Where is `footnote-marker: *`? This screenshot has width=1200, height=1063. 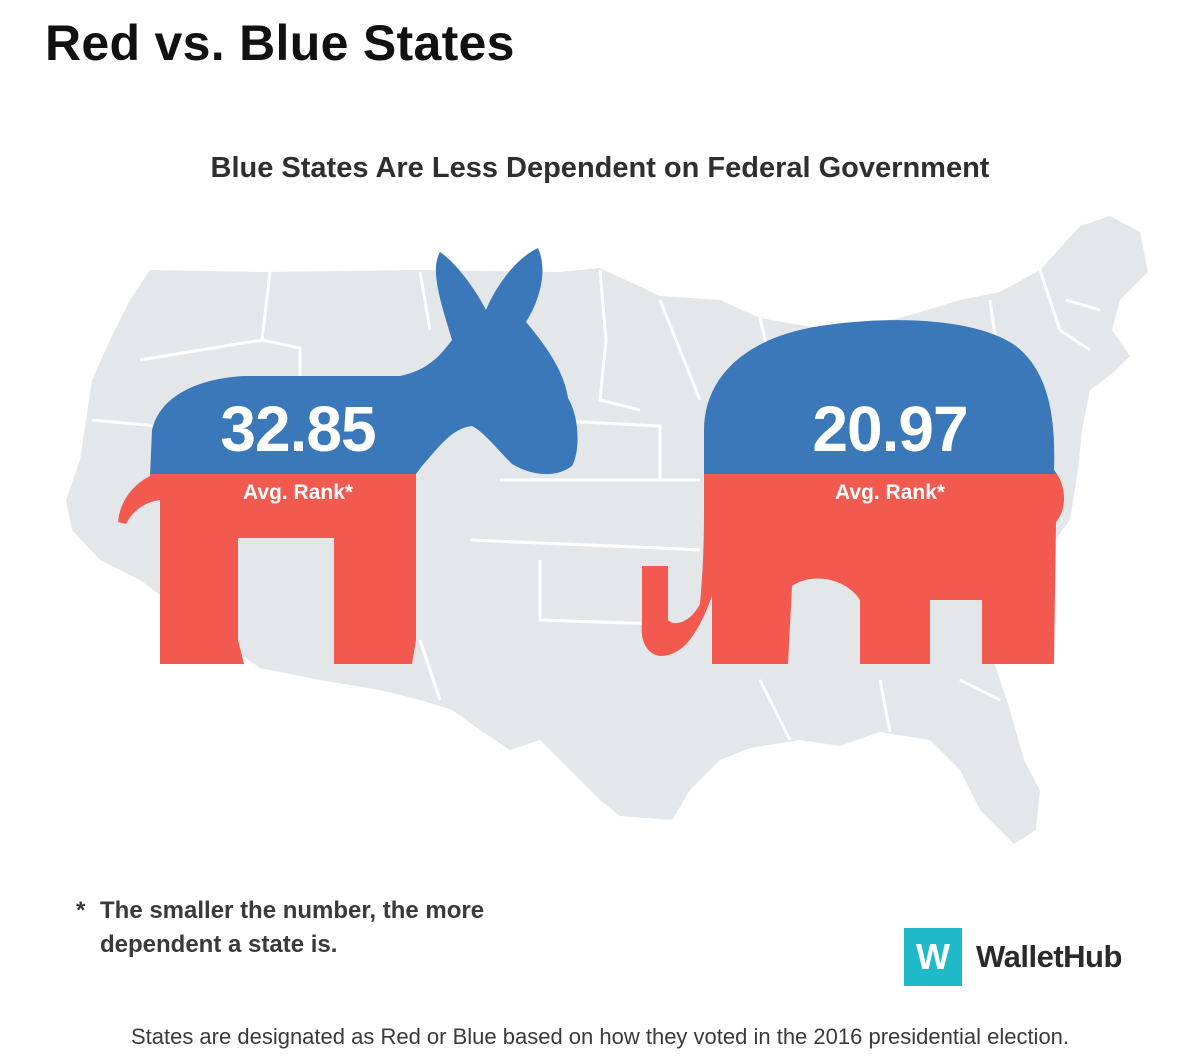
footnote-marker: * is located at coordinates (81, 910).